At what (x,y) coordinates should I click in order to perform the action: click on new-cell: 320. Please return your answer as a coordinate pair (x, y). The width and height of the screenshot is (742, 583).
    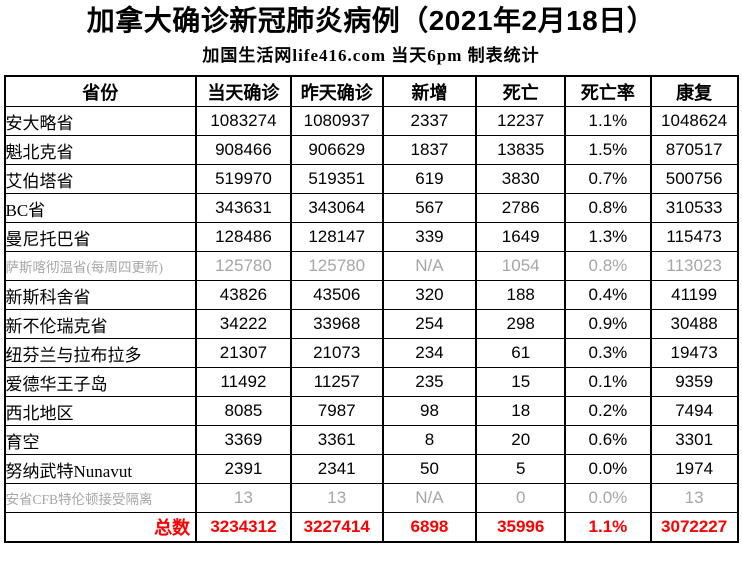
    Looking at the image, I should click on (429, 295).